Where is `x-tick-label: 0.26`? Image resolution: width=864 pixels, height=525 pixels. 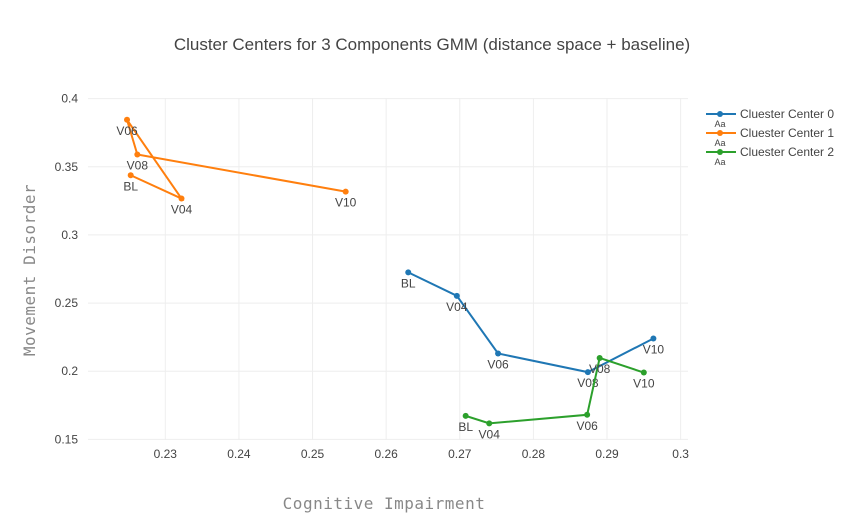
x-tick-label: 0.26 is located at coordinates (386, 454).